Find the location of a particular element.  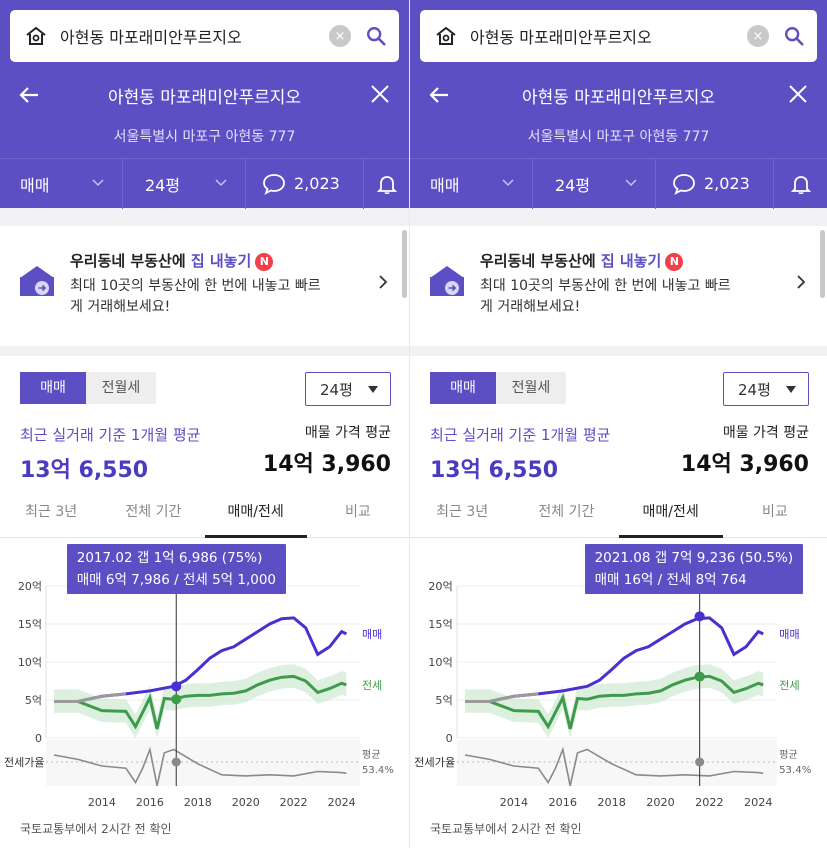

x-tick-label: 2022 is located at coordinates (709, 802).